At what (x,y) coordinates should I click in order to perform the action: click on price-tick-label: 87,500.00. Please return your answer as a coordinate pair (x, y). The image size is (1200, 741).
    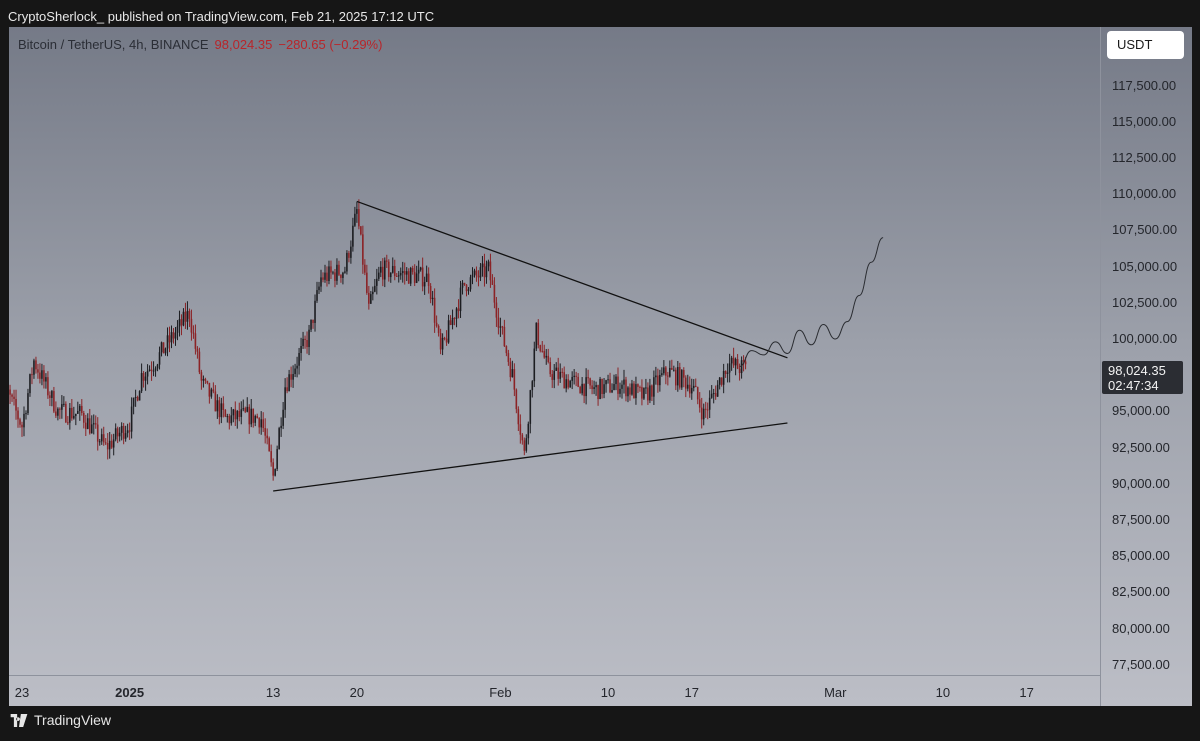
    Looking at the image, I should click on (1141, 519).